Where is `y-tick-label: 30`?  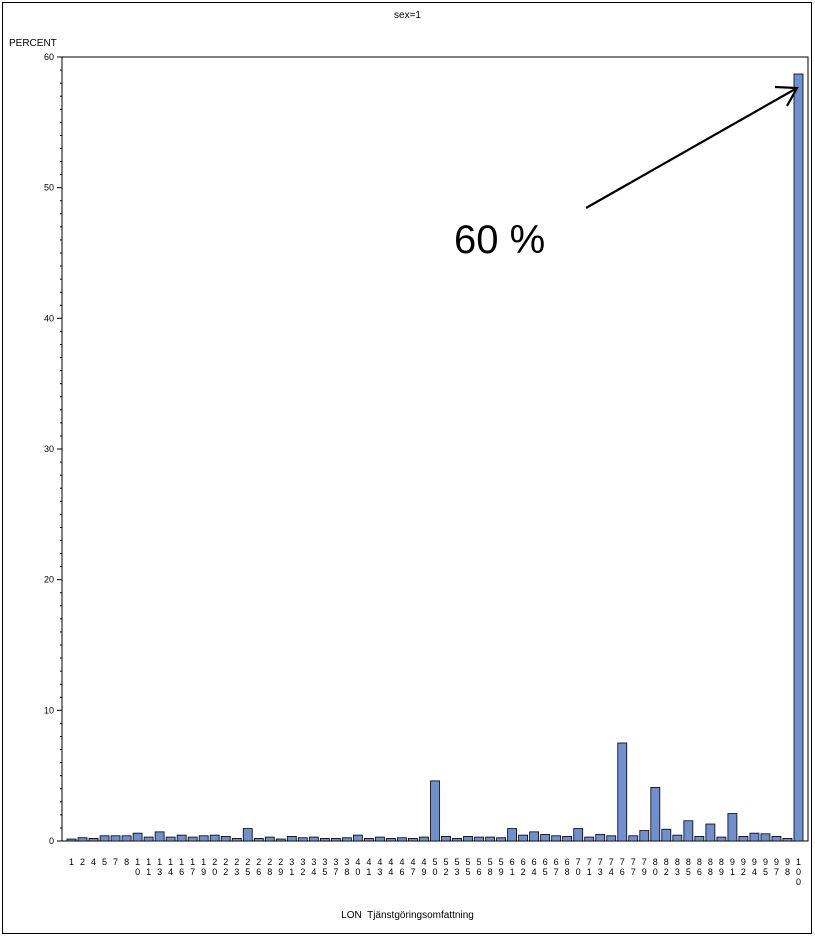
y-tick-label: 30 is located at coordinates (49, 449).